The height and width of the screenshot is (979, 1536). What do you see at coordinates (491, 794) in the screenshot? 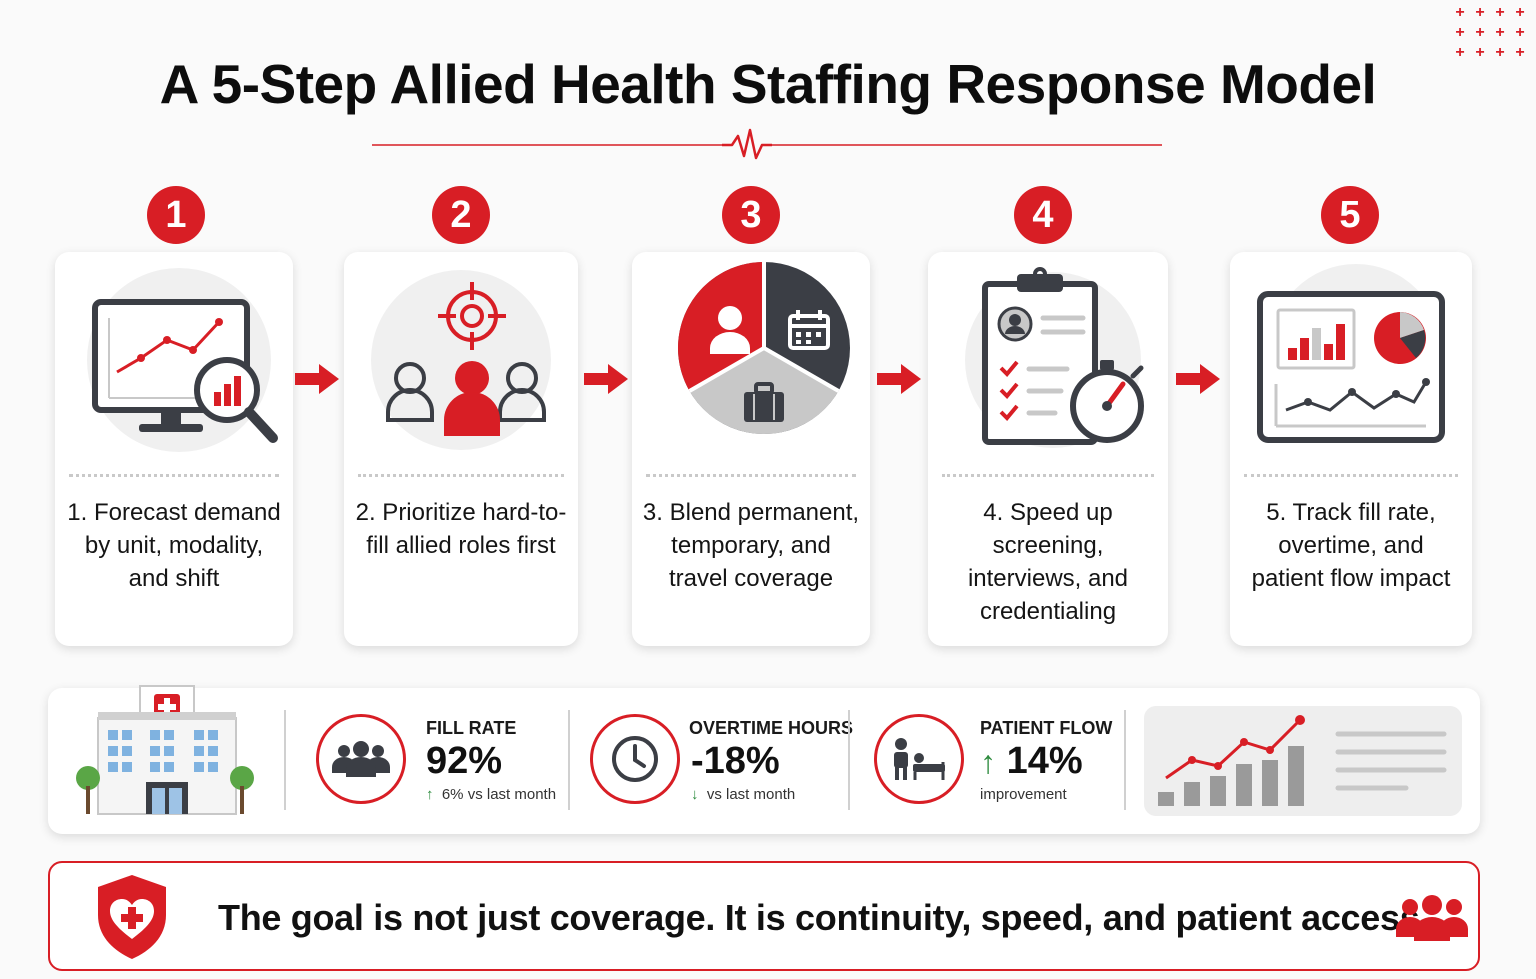
I see `metric-sub-fill-rate: ↑ 6% vs last month` at bounding box center [491, 794].